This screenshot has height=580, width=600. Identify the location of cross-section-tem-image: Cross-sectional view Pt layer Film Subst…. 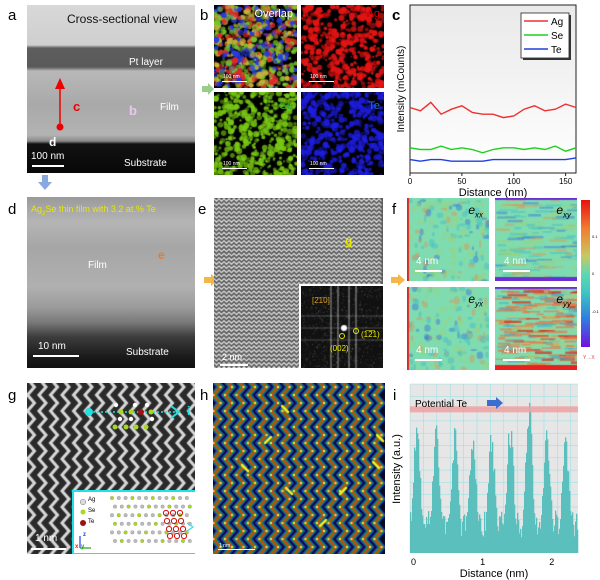
(111, 89).